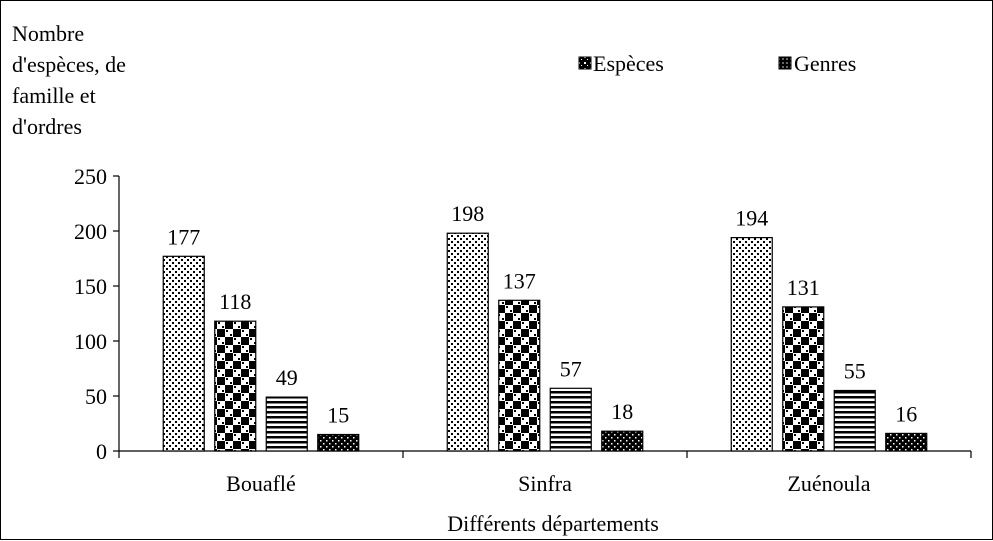 This screenshot has width=993, height=541. What do you see at coordinates (90, 176) in the screenshot?
I see `y-tick-label: 250` at bounding box center [90, 176].